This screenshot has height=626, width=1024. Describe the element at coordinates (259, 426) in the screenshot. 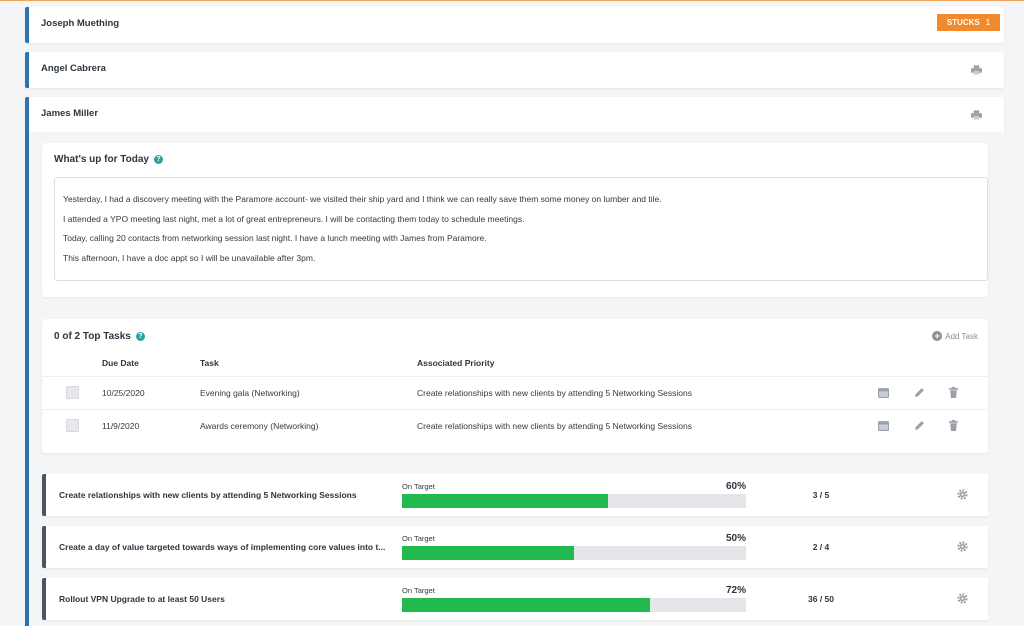

I see `task-name: Awards ceremony (Networking)` at that location.